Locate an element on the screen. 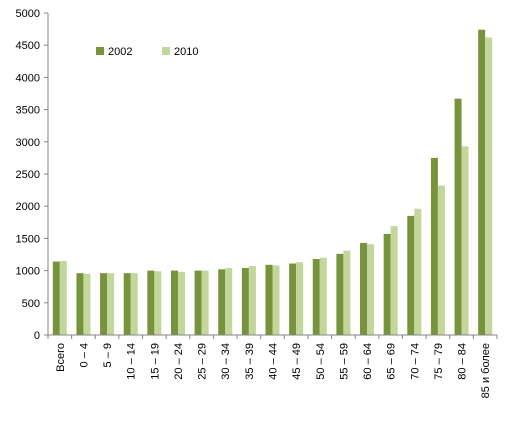  y-tick-label: 3000 is located at coordinates (28, 143).